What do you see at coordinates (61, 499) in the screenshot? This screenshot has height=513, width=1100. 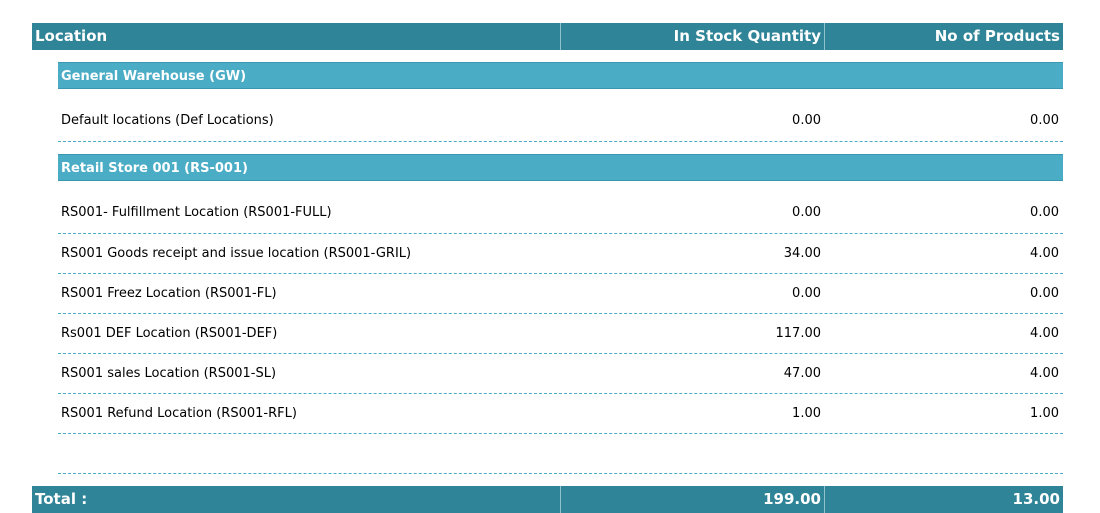 I see `total-label: Total :` at bounding box center [61, 499].